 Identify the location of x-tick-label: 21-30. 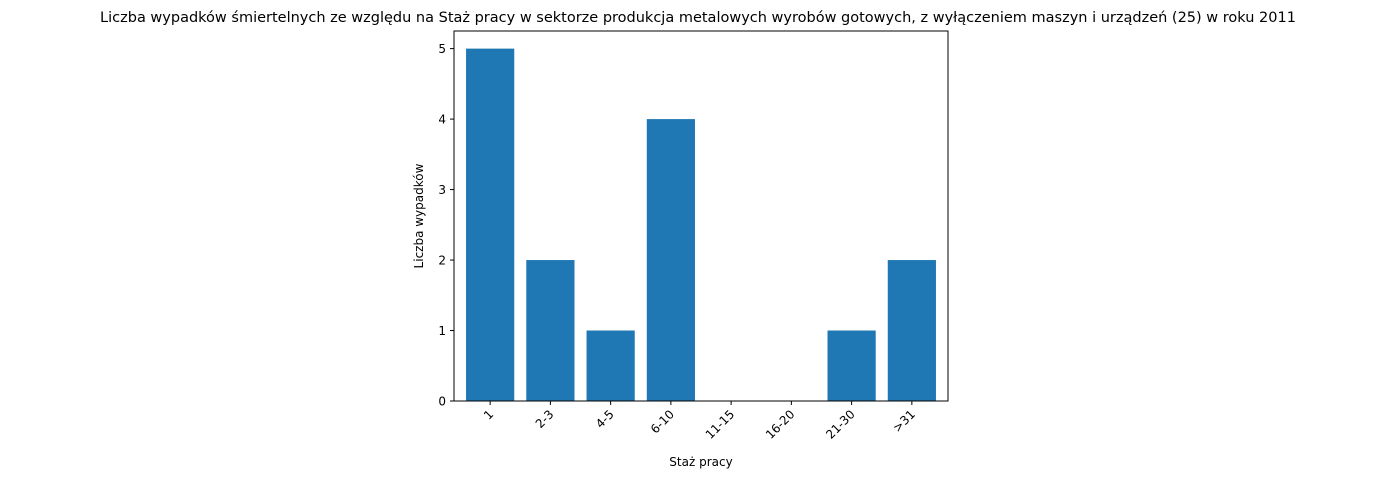
(840, 424).